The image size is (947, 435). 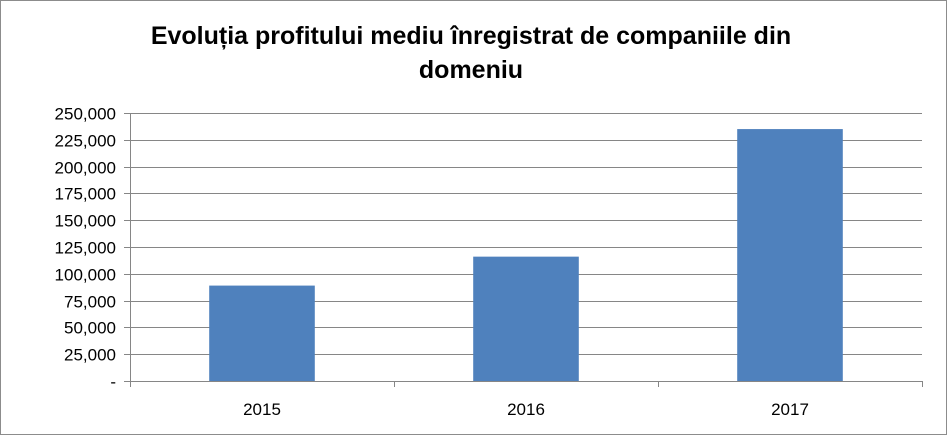 I want to click on y-tick-label: 175,000, so click(x=85, y=194).